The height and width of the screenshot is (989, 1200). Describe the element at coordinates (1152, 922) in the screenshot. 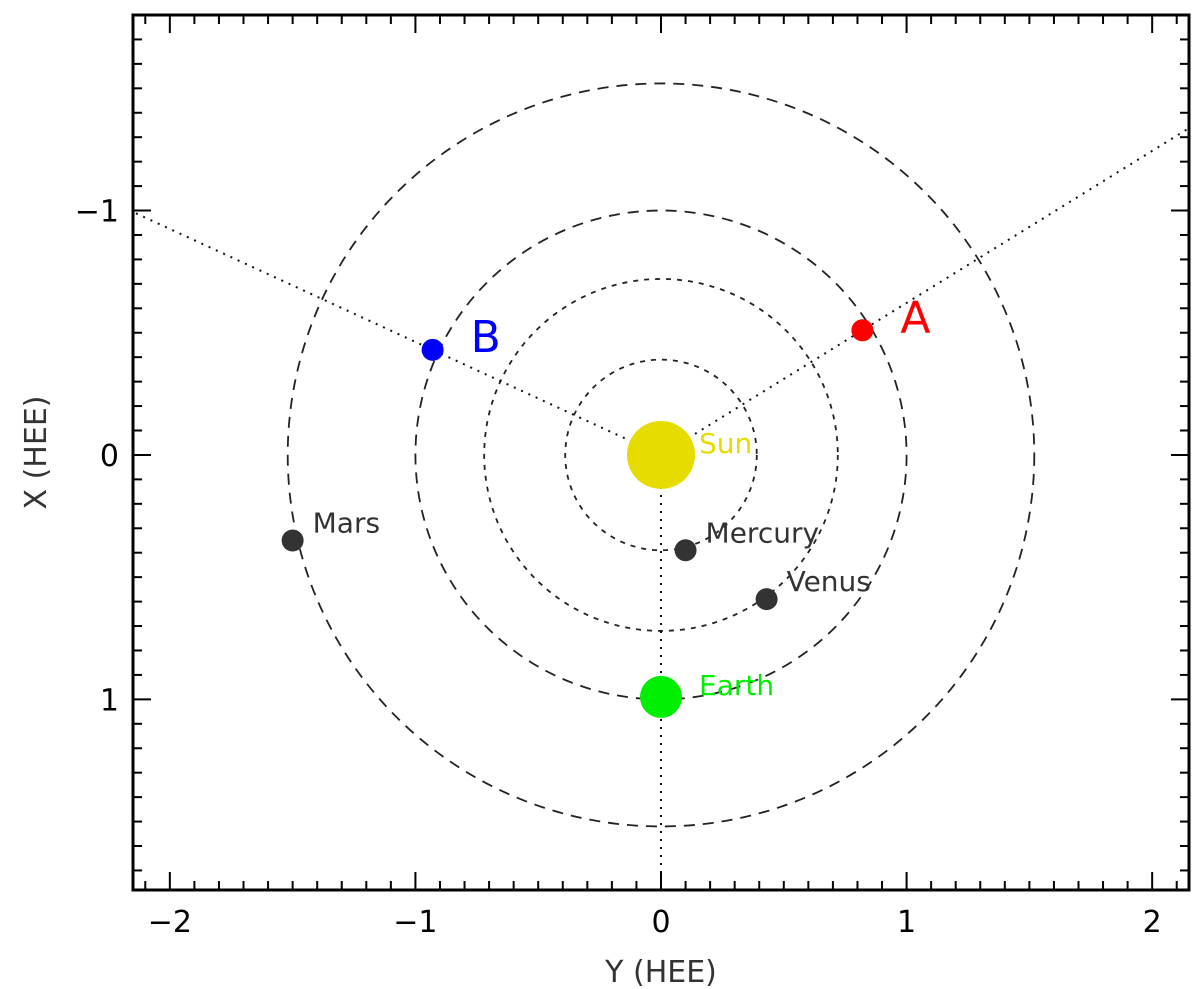

I see `x-tick-label: 2` at that location.